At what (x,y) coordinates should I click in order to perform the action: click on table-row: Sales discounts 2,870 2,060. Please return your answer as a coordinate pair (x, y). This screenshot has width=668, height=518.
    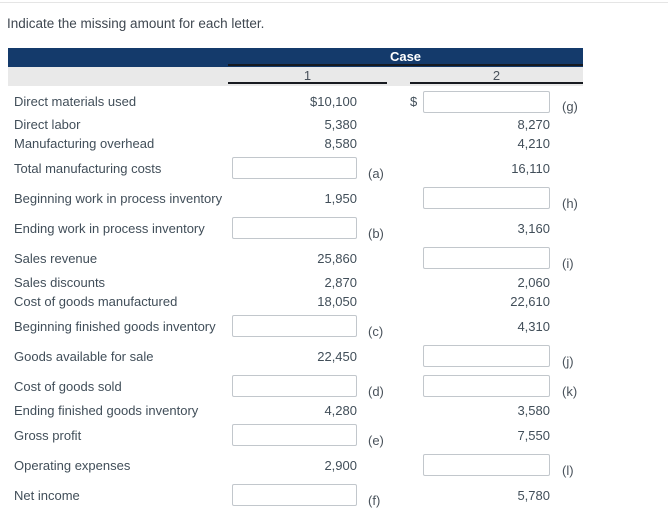
    Looking at the image, I should click on (295, 282).